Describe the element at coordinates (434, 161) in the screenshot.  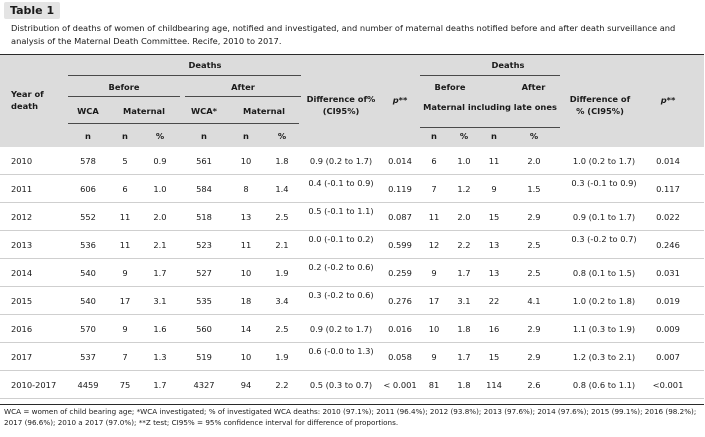
I see `table-cell: 6` at that location.